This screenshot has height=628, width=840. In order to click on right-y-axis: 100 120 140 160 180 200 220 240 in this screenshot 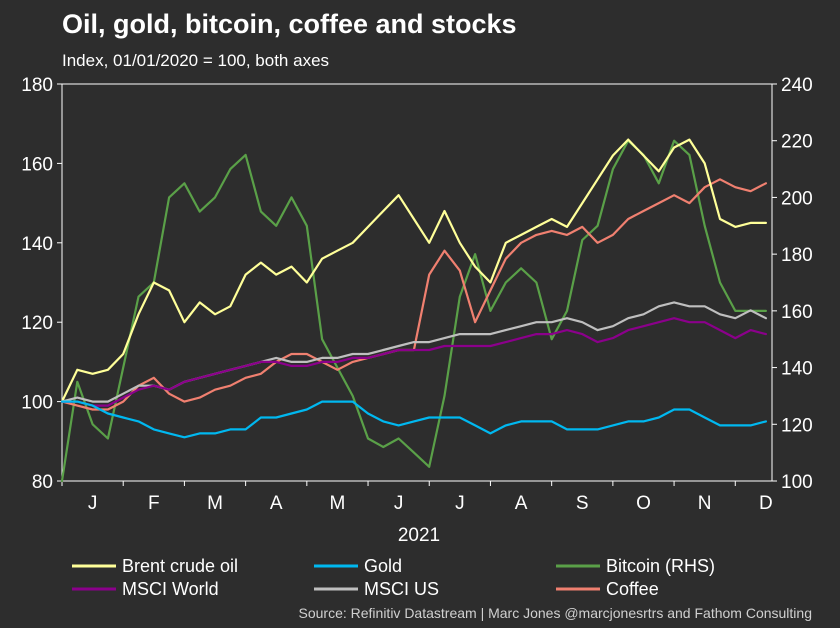, I will do `click(792, 284)`.